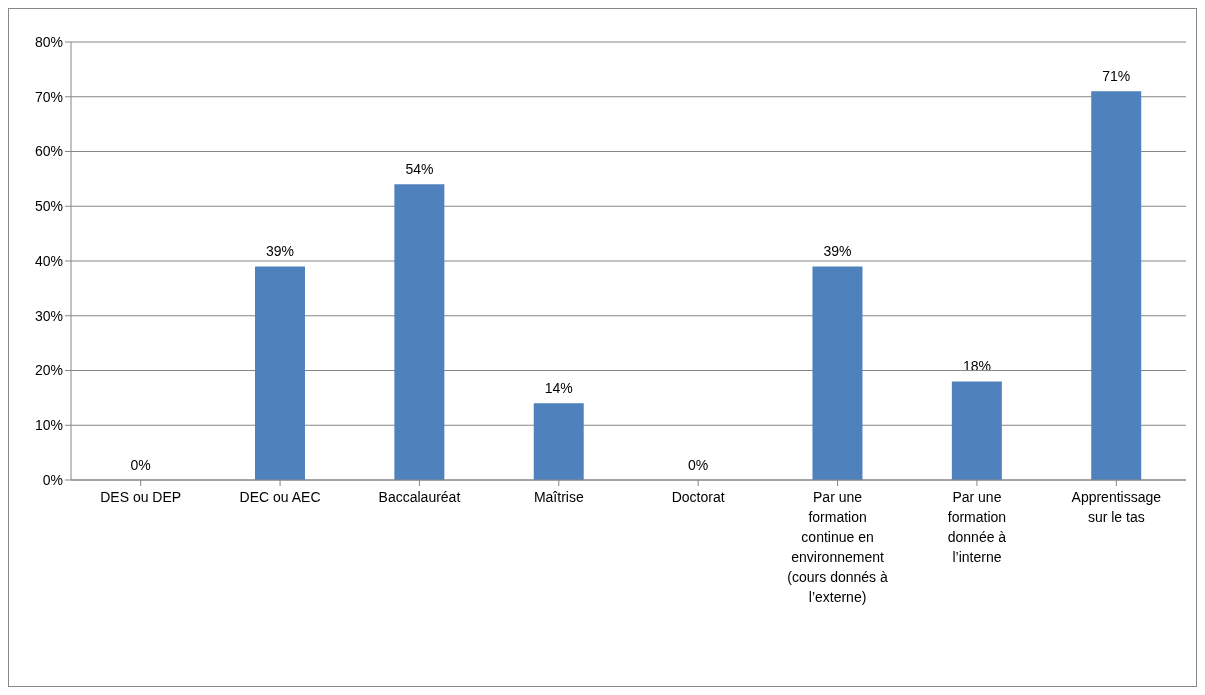 The height and width of the screenshot is (695, 1205). I want to click on x-tick-label: Maîtrise, so click(558, 497).